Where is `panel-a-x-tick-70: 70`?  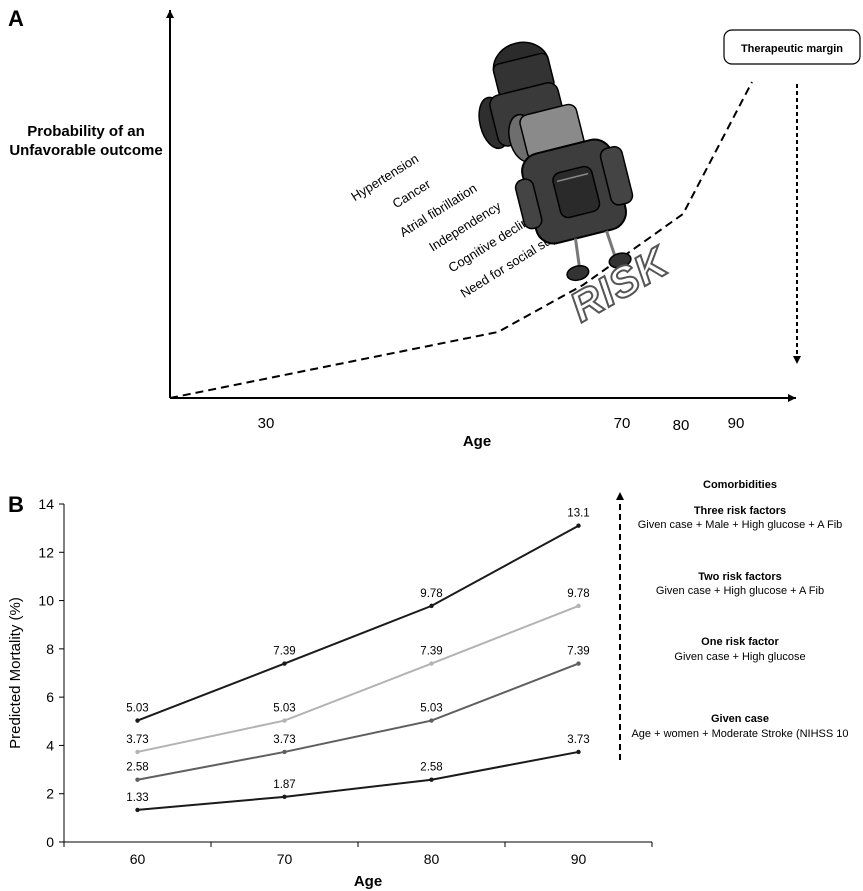 panel-a-x-tick-70: 70 is located at coordinates (622, 423).